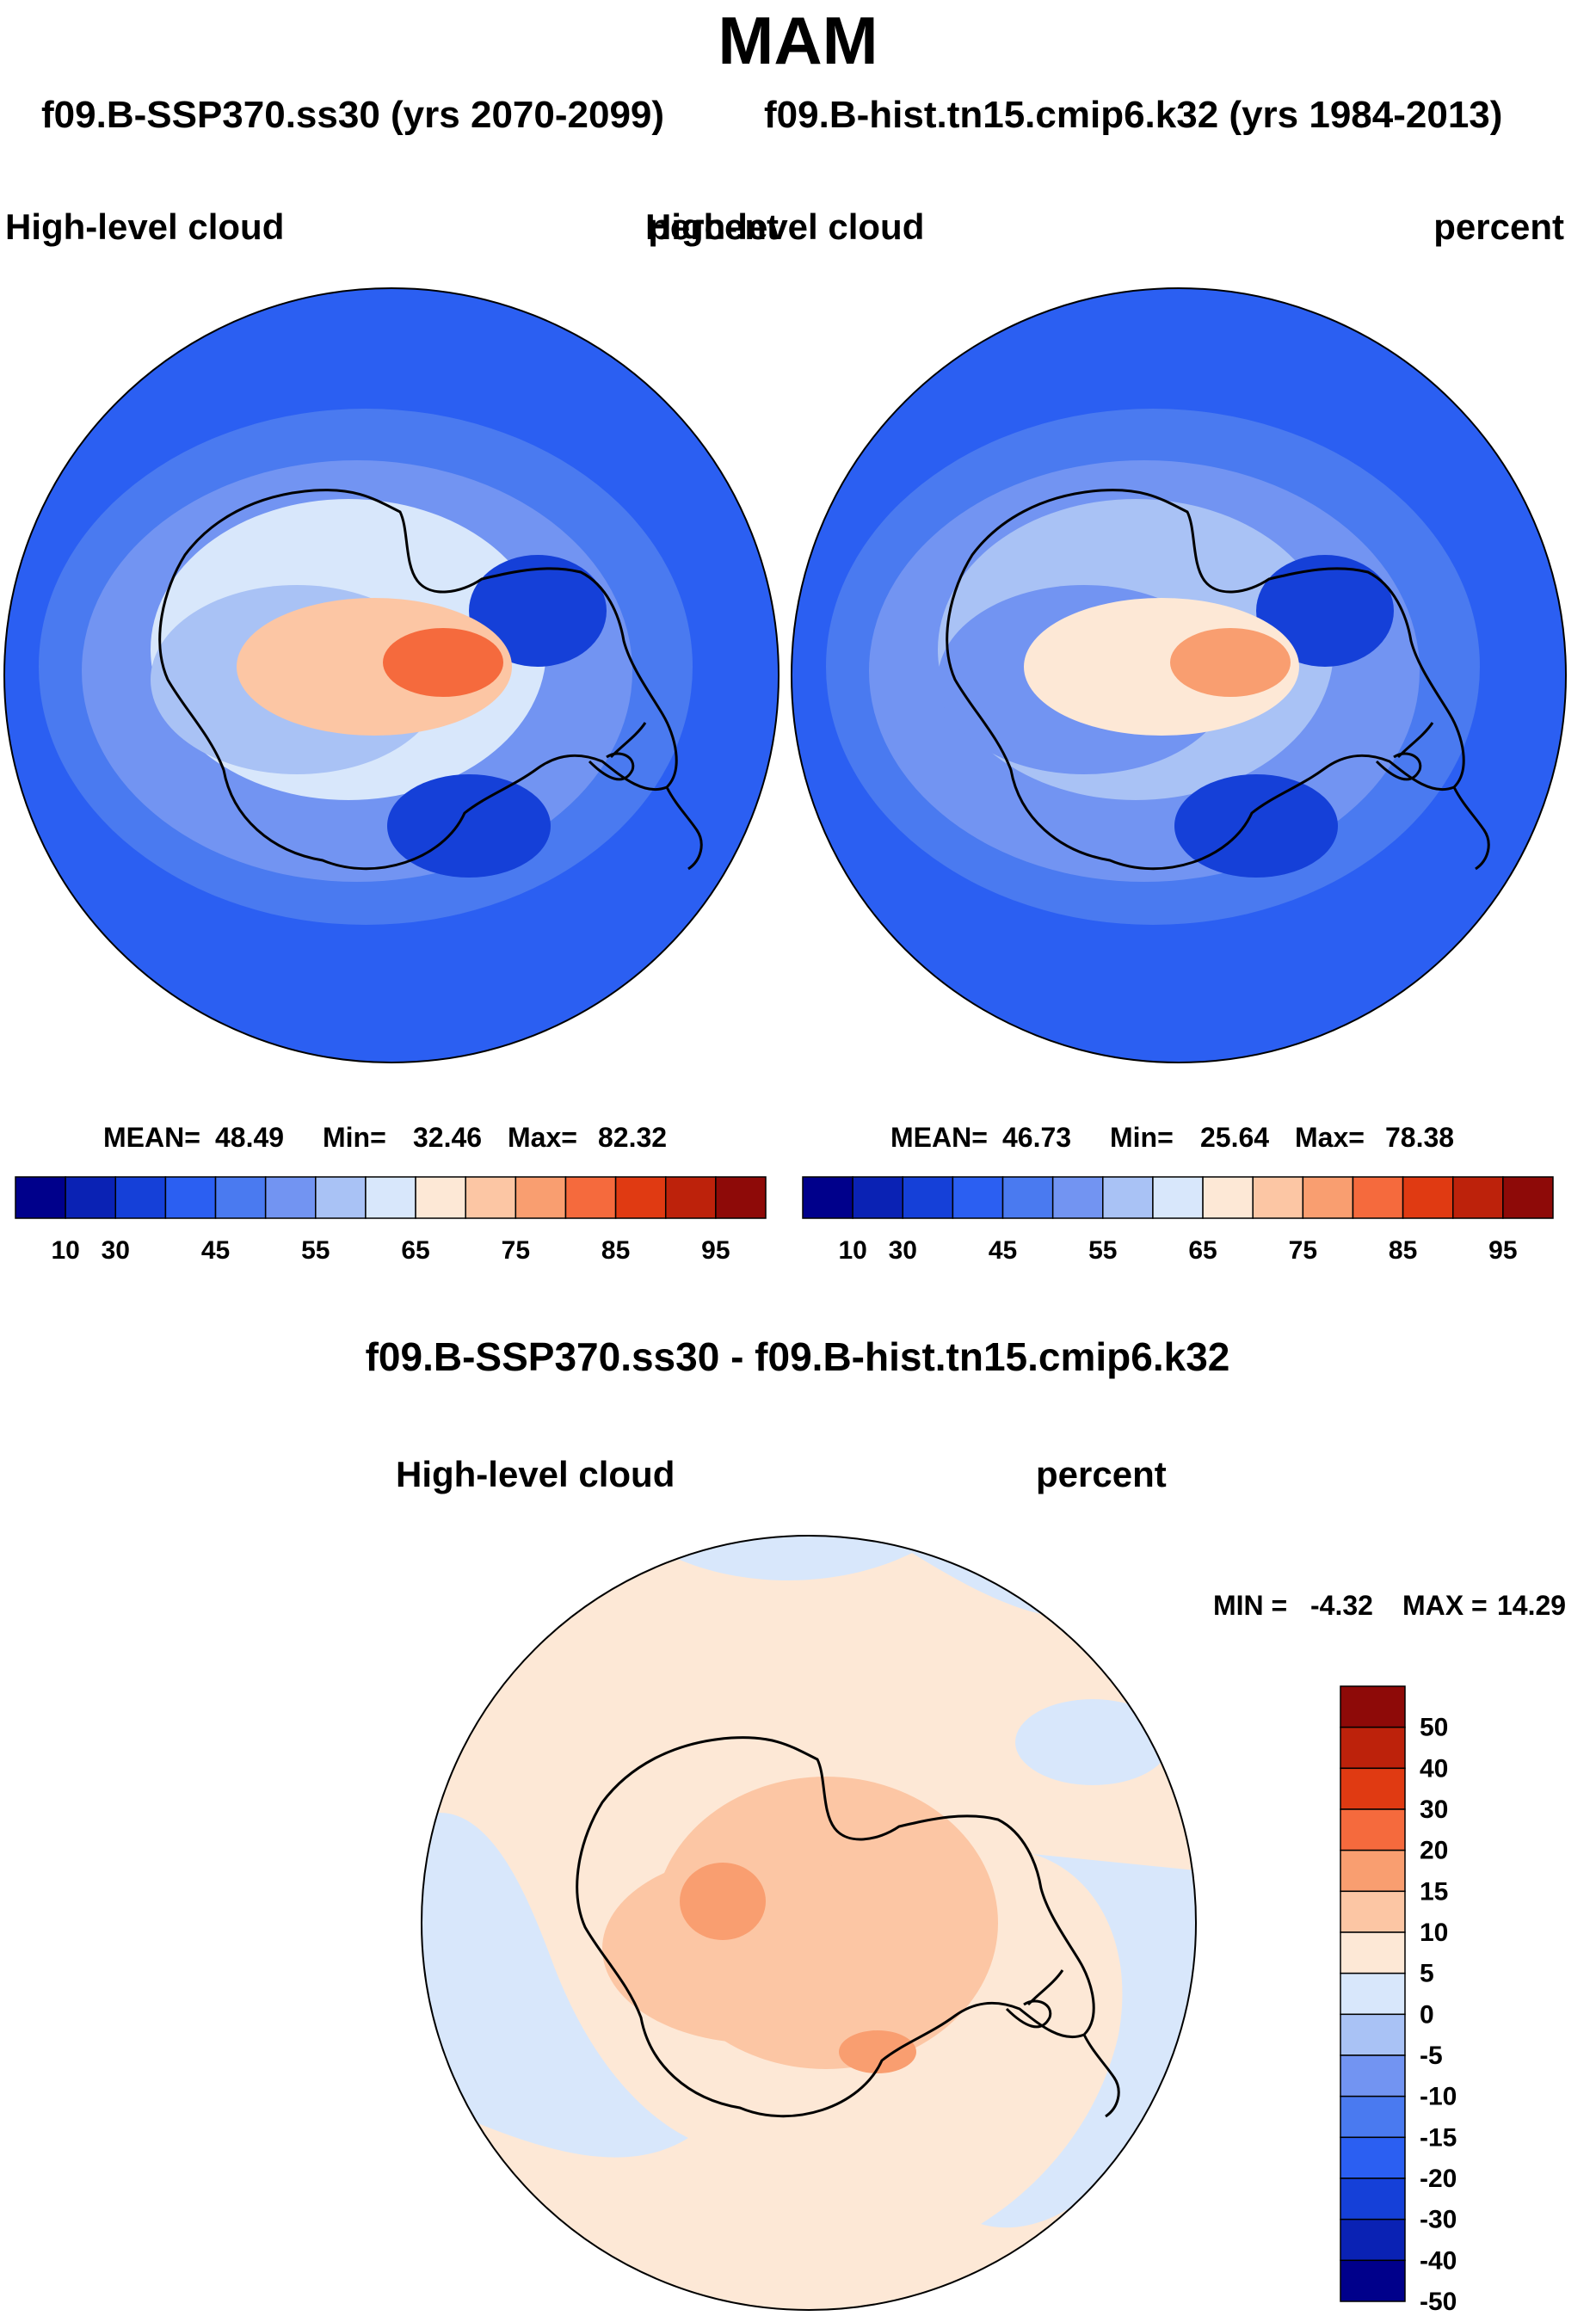 The width and height of the screenshot is (1596, 2316). I want to click on panel-b-min-label: Min=, so click(1142, 1138).